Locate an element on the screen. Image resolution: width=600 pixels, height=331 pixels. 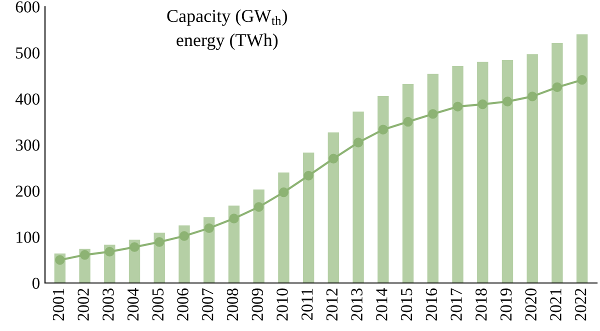
x-tick-label: 2003 is located at coordinates (108, 304).